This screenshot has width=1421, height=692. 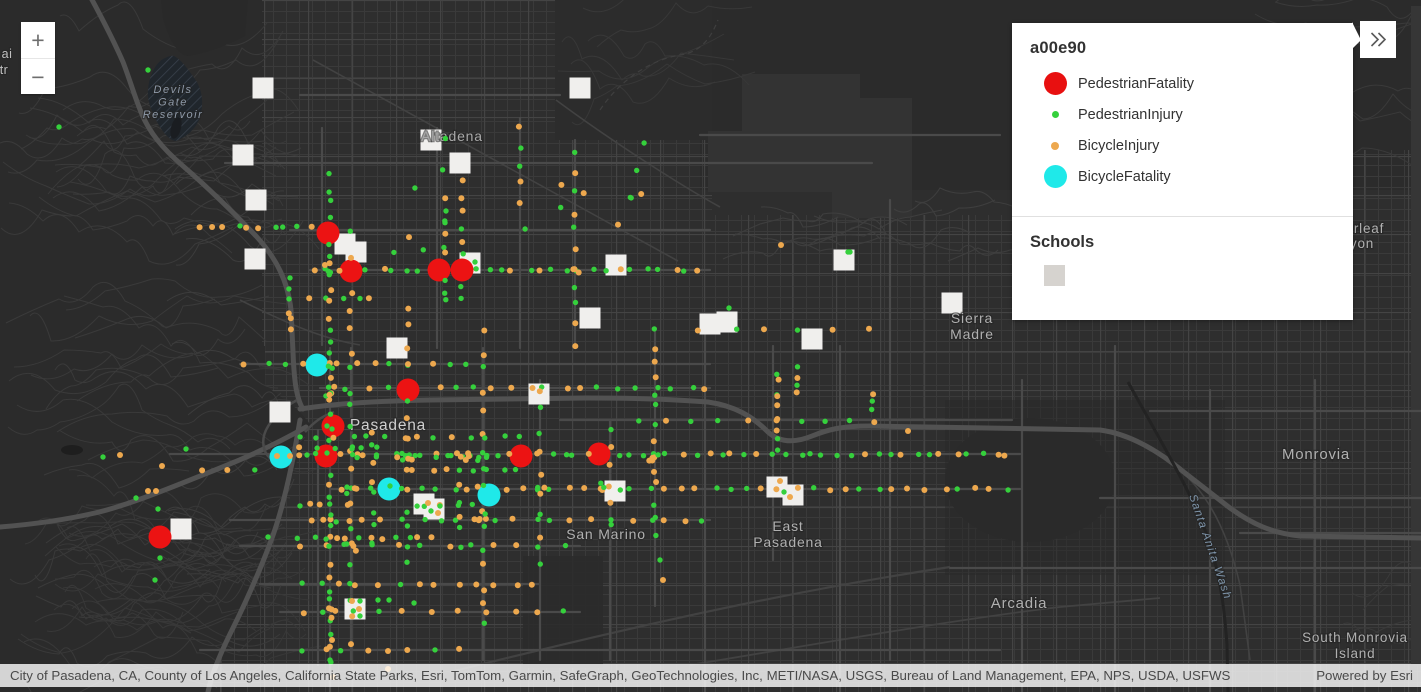 What do you see at coordinates (1369, 228) in the screenshot?
I see `svg-text: rleaf` at bounding box center [1369, 228].